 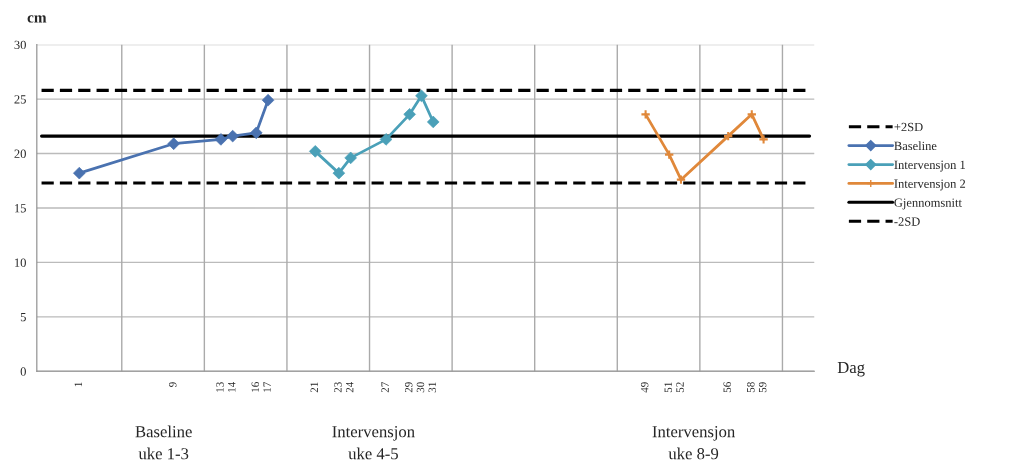 What do you see at coordinates (267, 387) in the screenshot?
I see `x-tick-label: 17` at bounding box center [267, 387].